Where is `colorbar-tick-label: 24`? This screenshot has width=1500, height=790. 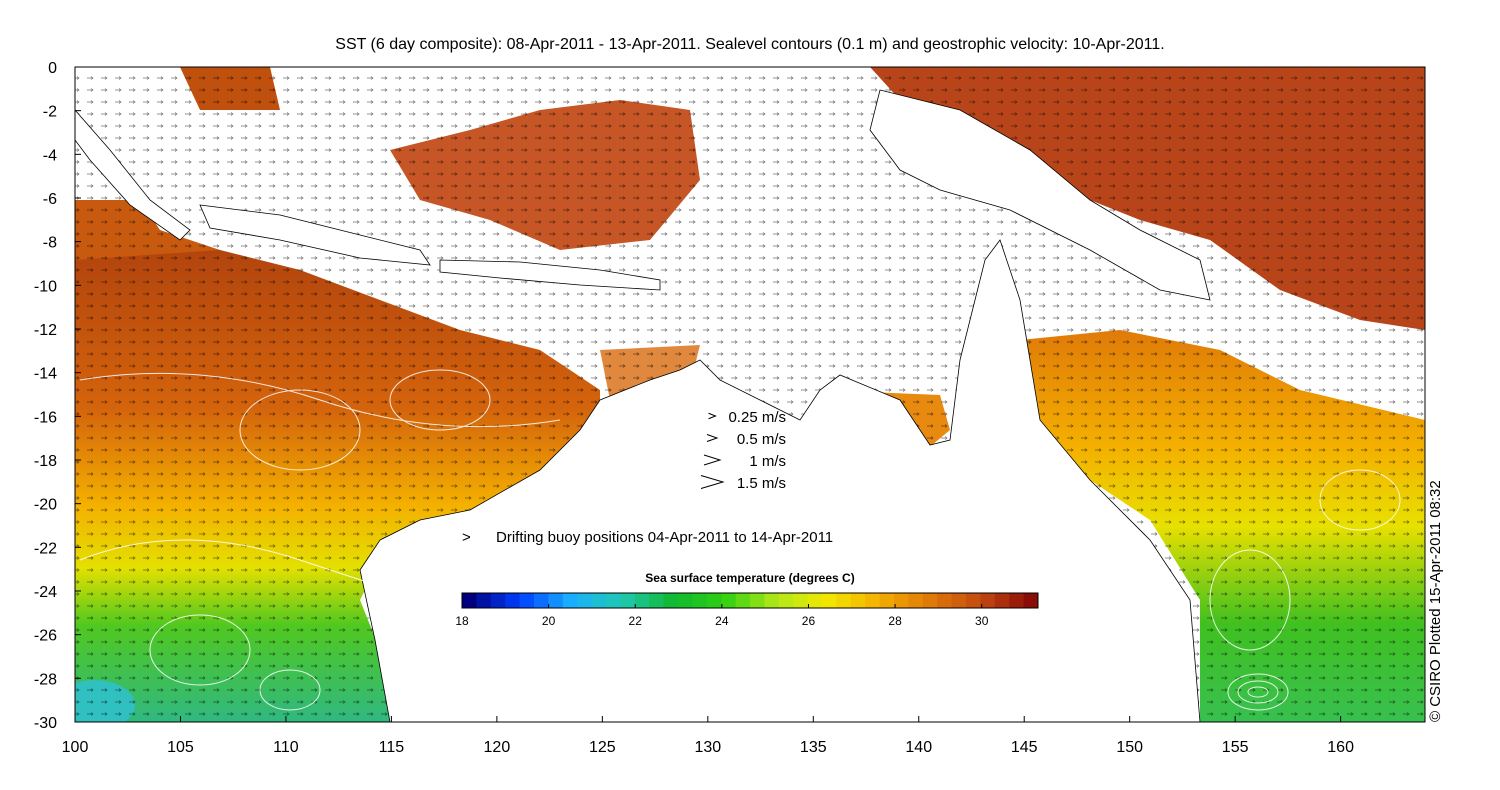 colorbar-tick-label: 24 is located at coordinates (722, 621).